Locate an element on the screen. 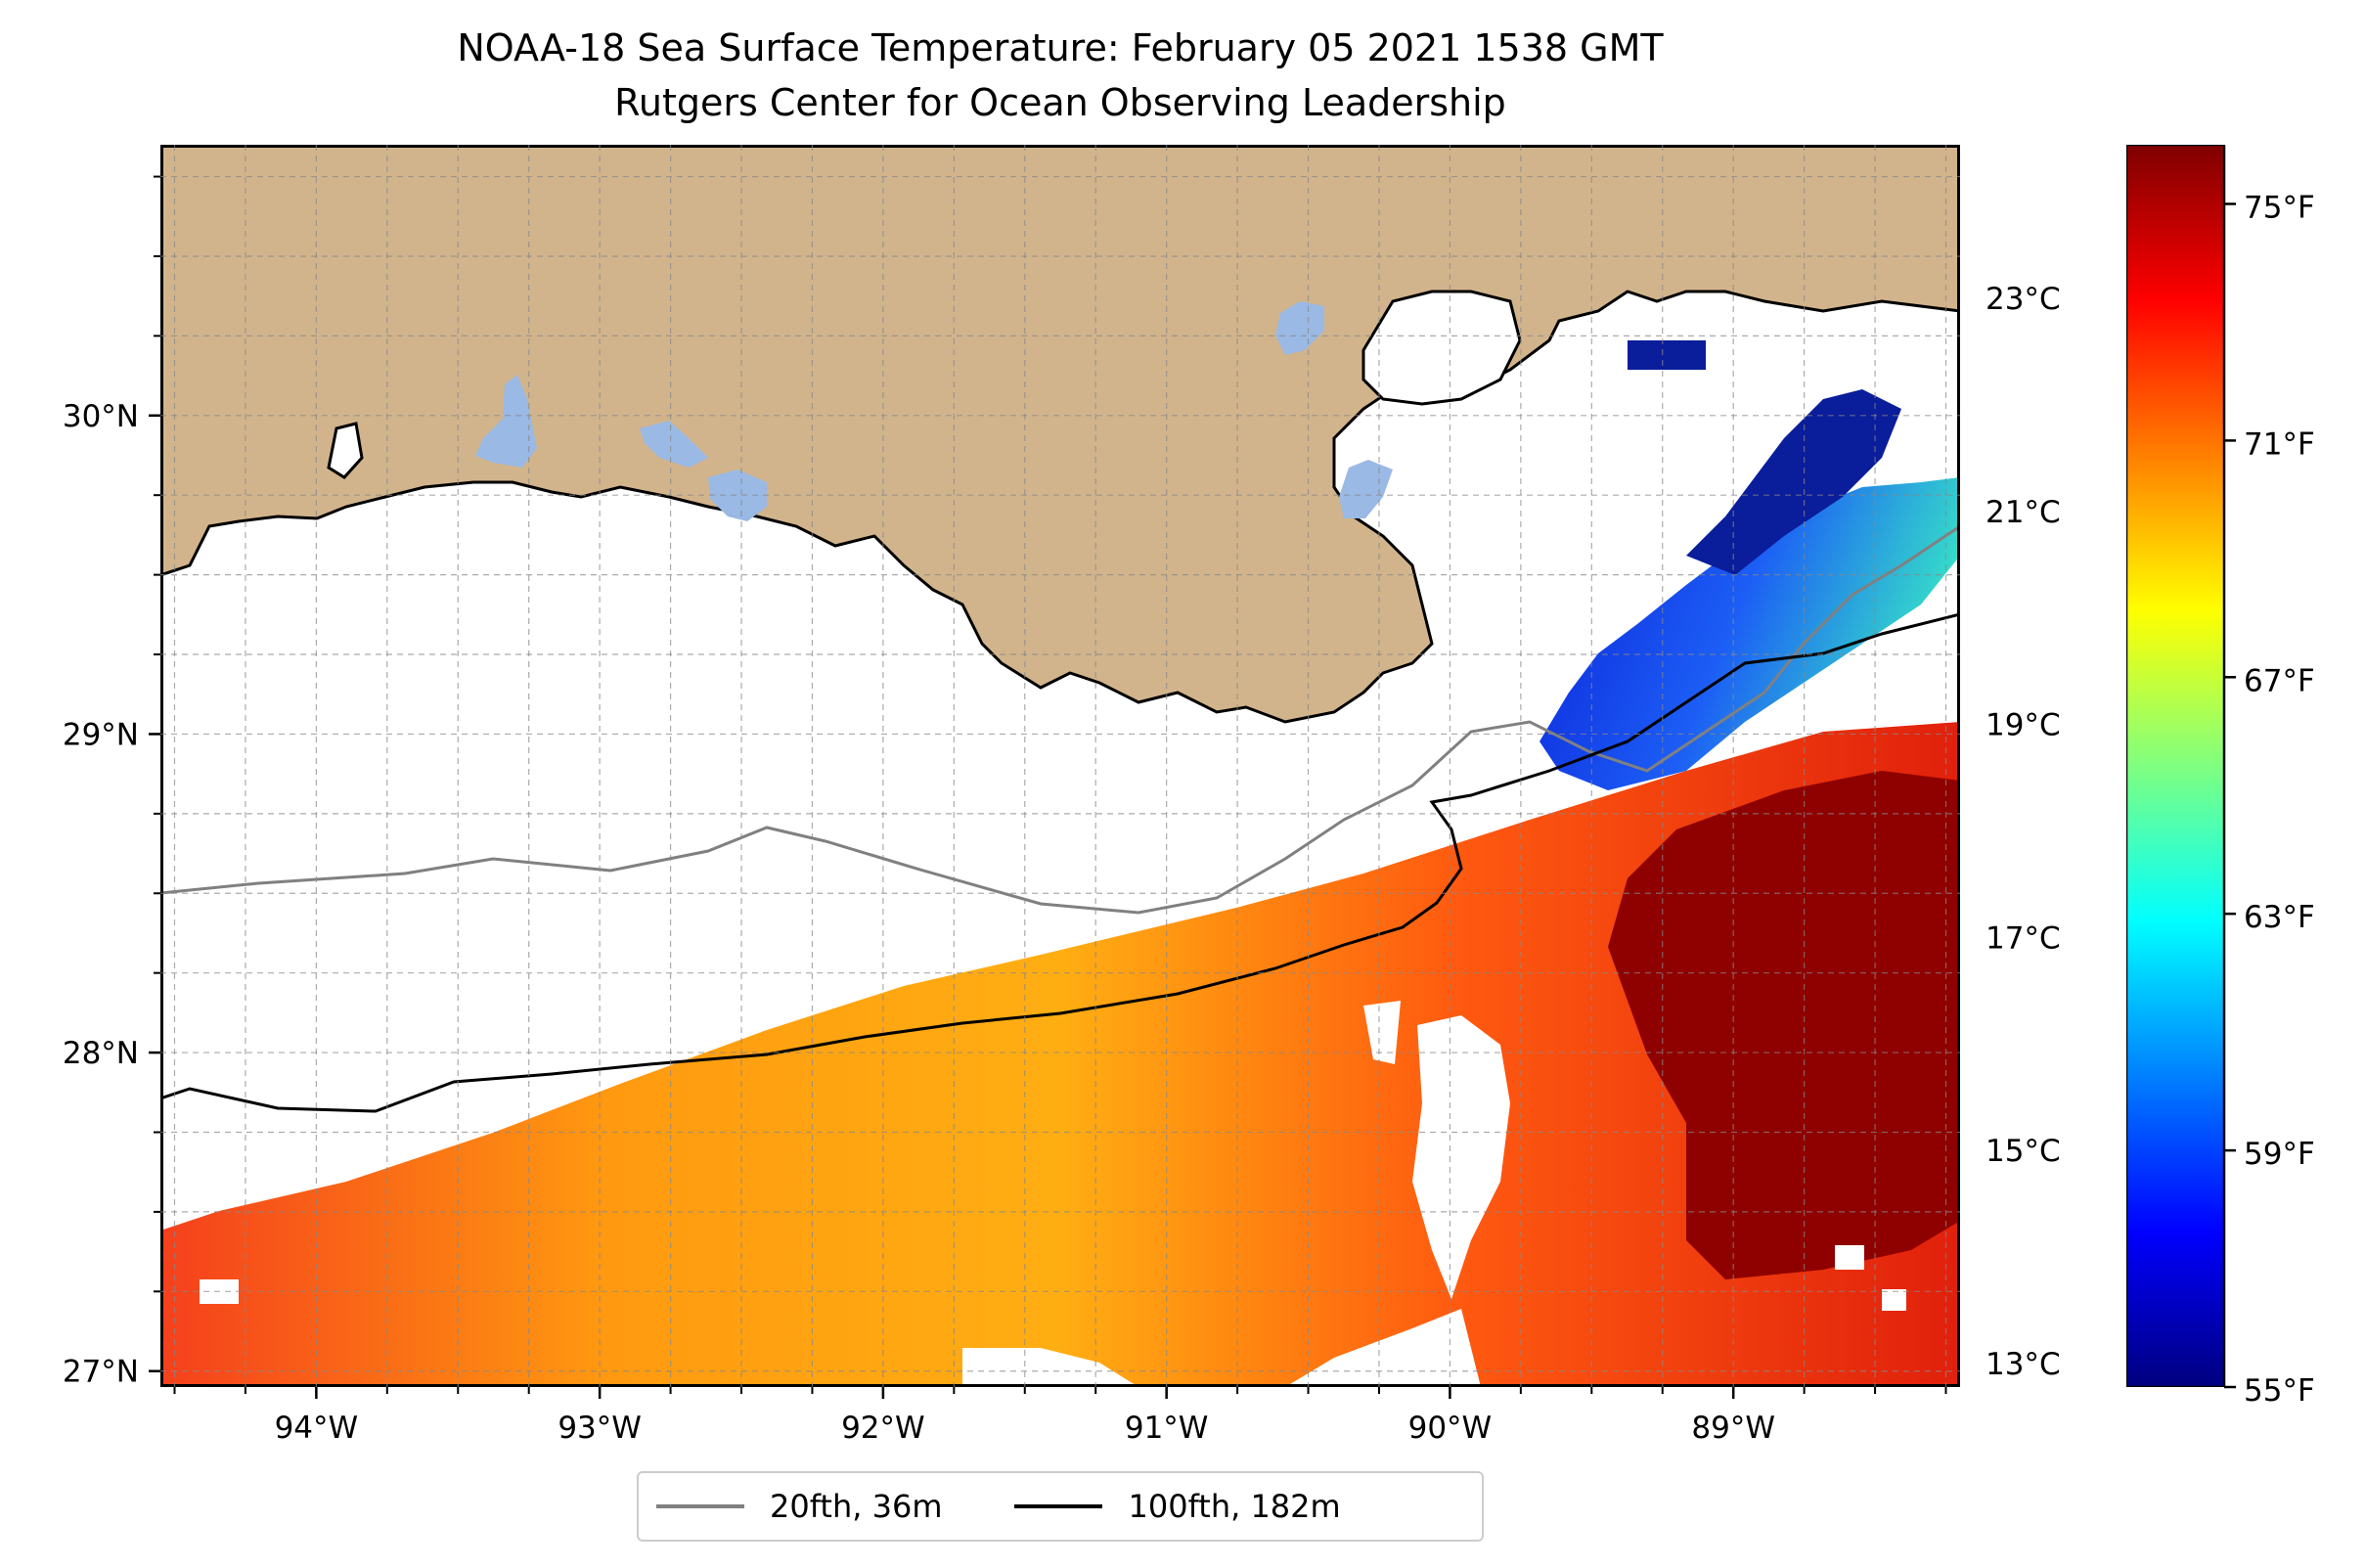 Image resolution: width=2365 pixels, height=1568 pixels. legend-label: 20fth, 36m is located at coordinates (856, 1506).